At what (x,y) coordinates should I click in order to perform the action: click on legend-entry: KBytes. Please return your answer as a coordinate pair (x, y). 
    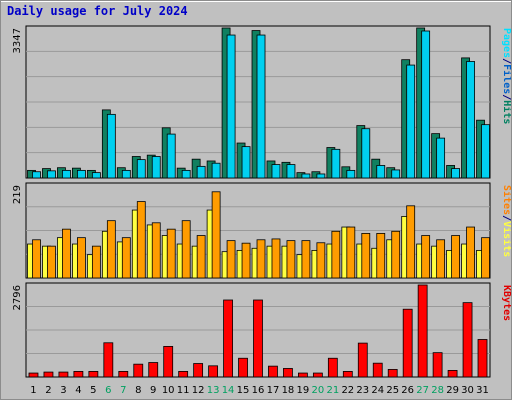
    Looking at the image, I should click on (506, 303).